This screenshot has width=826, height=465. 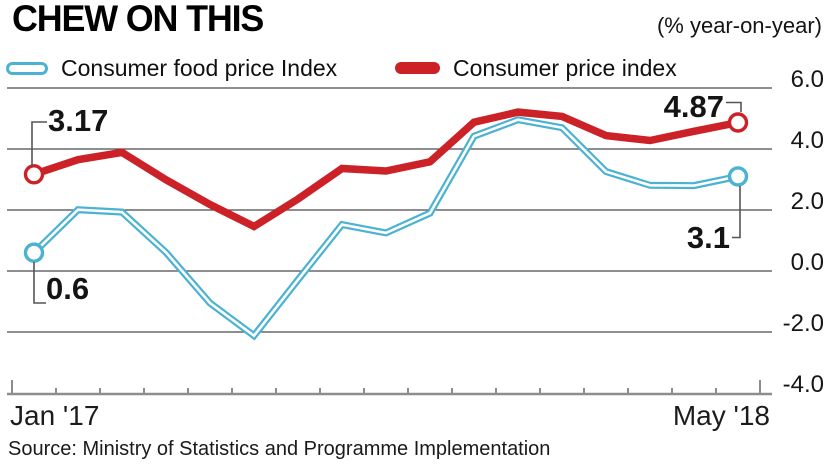 What do you see at coordinates (803, 384) in the screenshot?
I see `y-axis-tick-label: -4.0` at bounding box center [803, 384].